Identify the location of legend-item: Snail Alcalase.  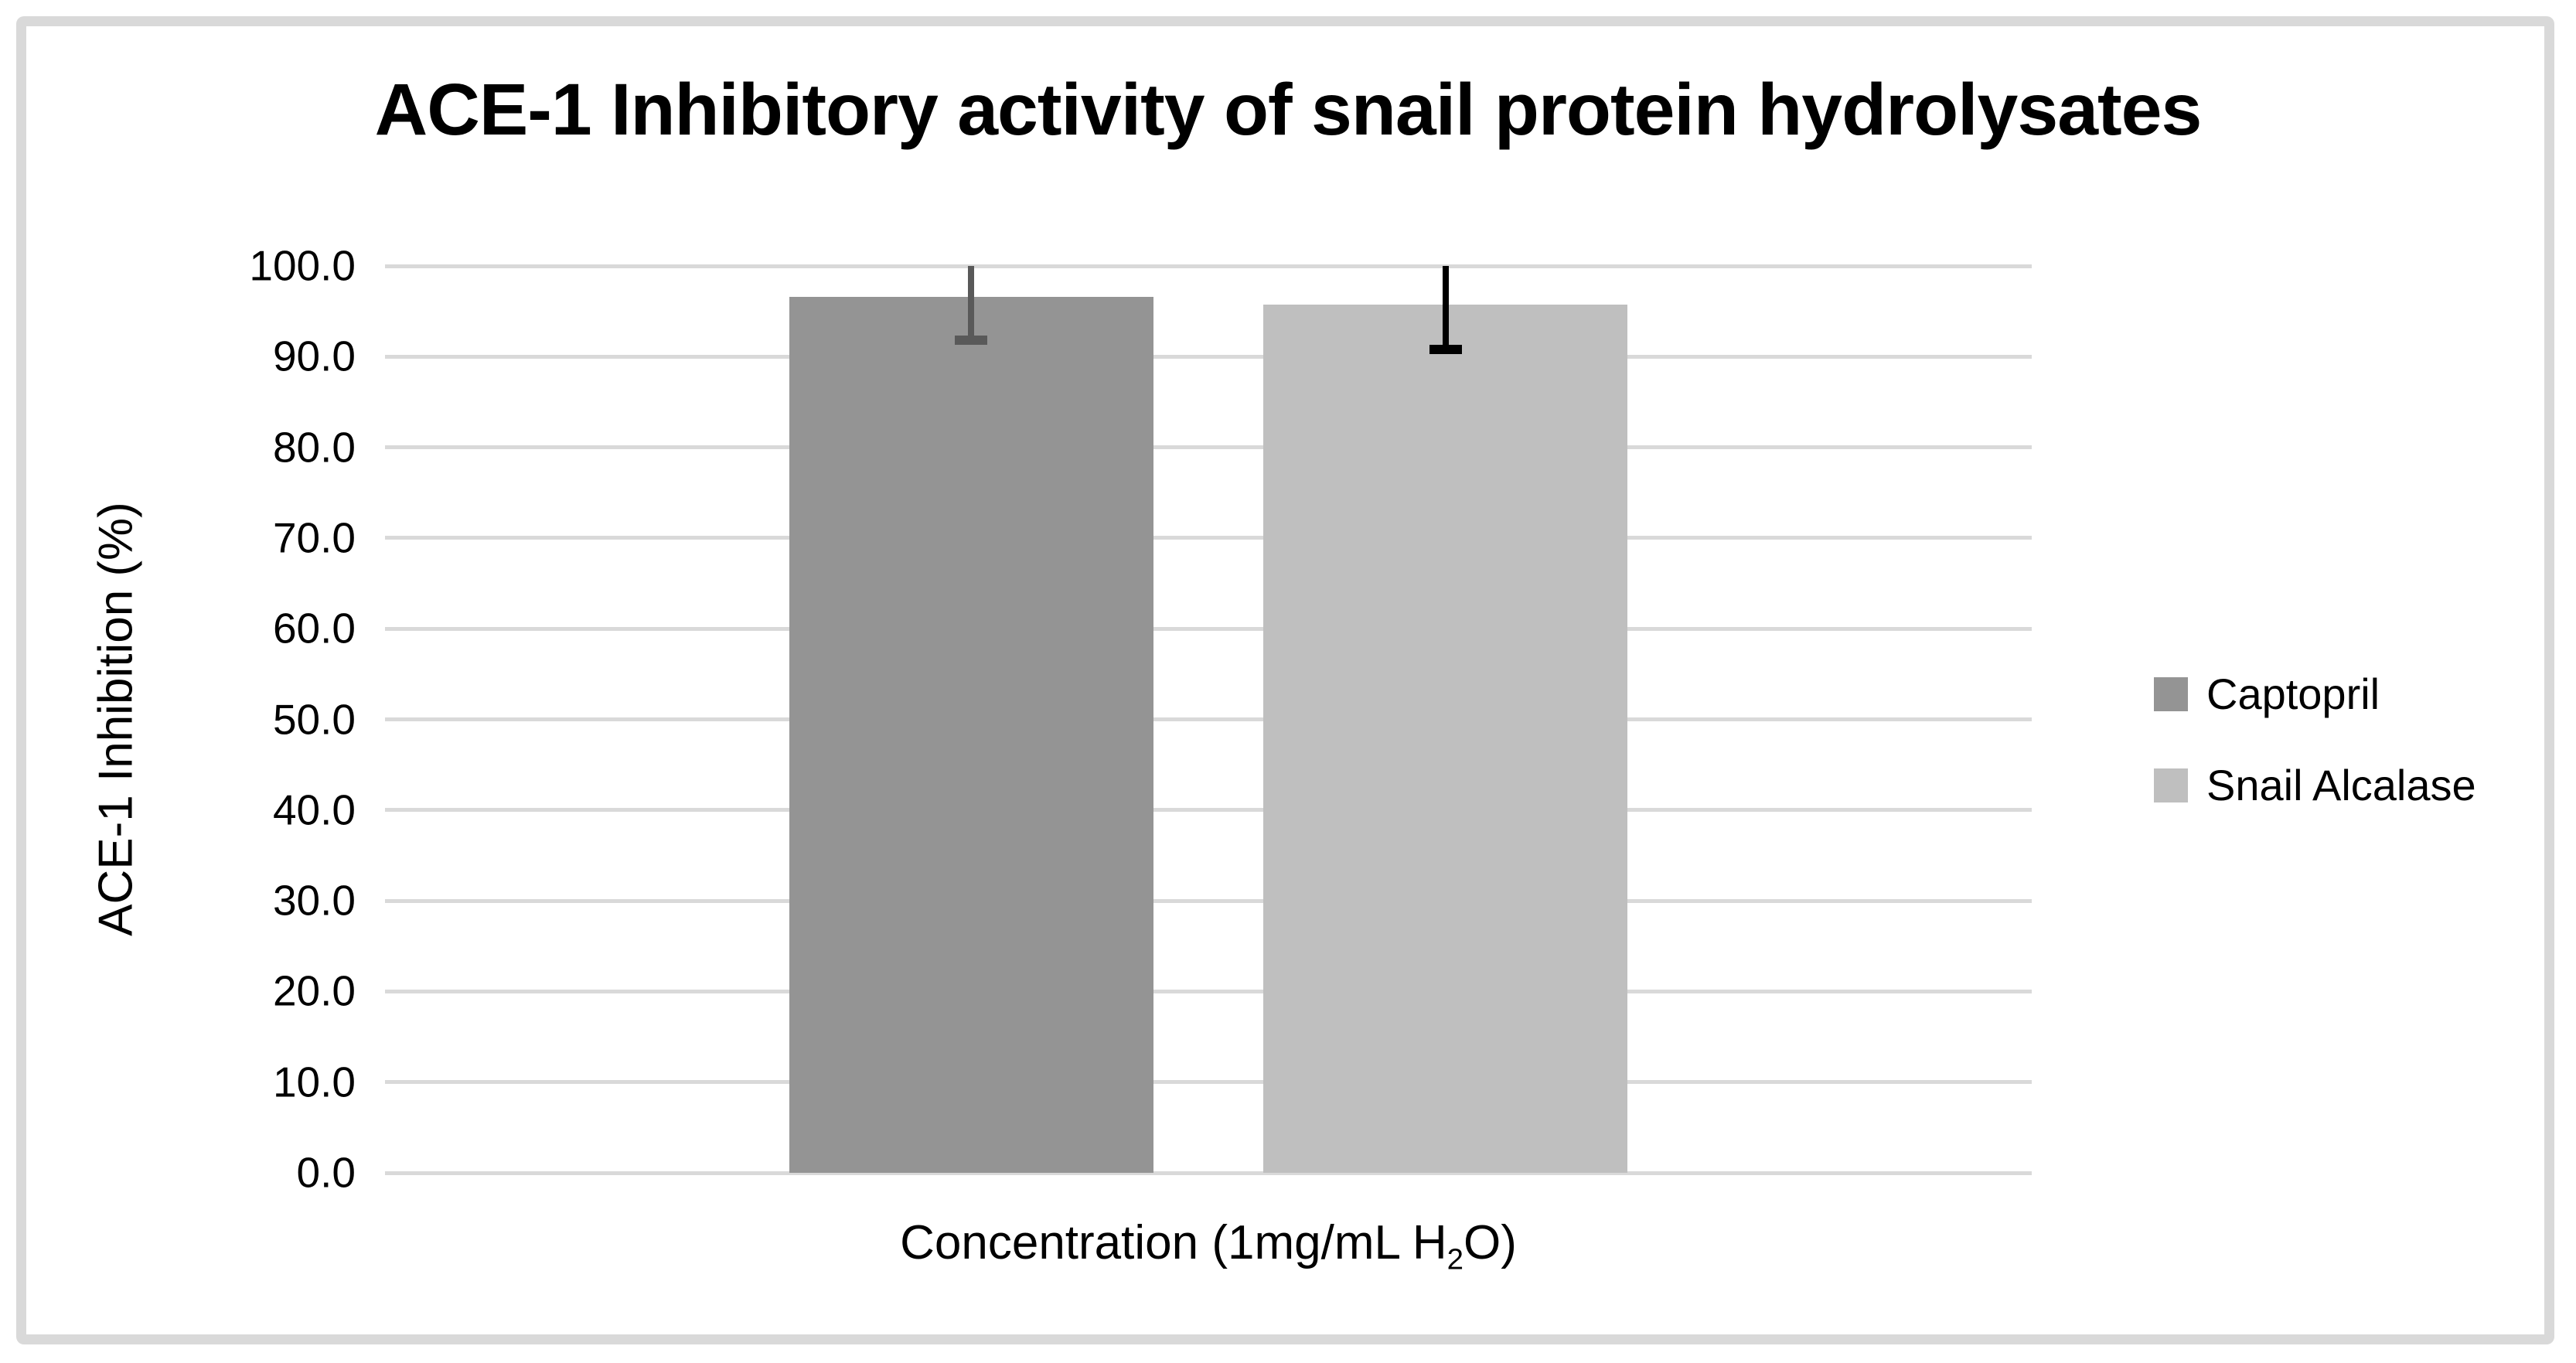
(2315, 785).